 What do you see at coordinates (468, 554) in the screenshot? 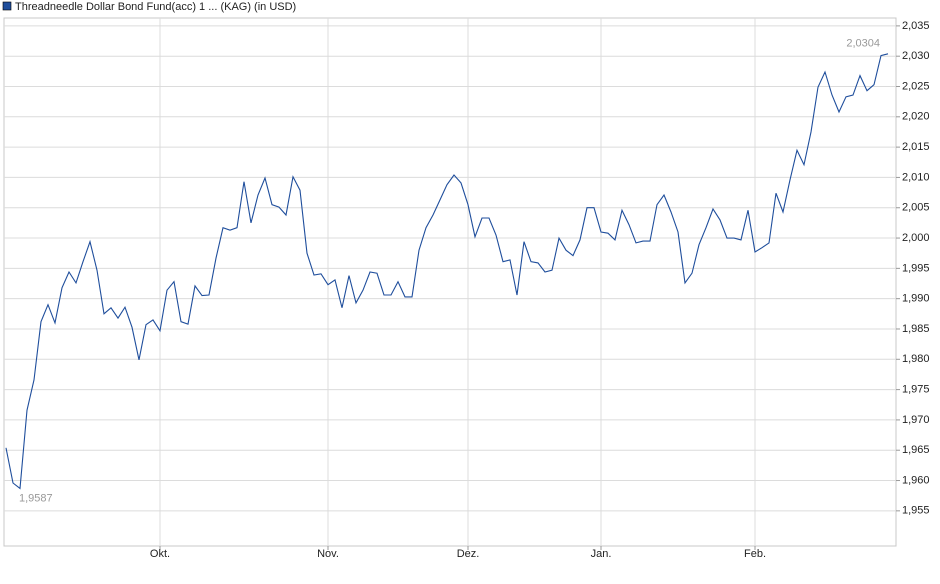
I see `x-tick-label: Dez.` at bounding box center [468, 554].